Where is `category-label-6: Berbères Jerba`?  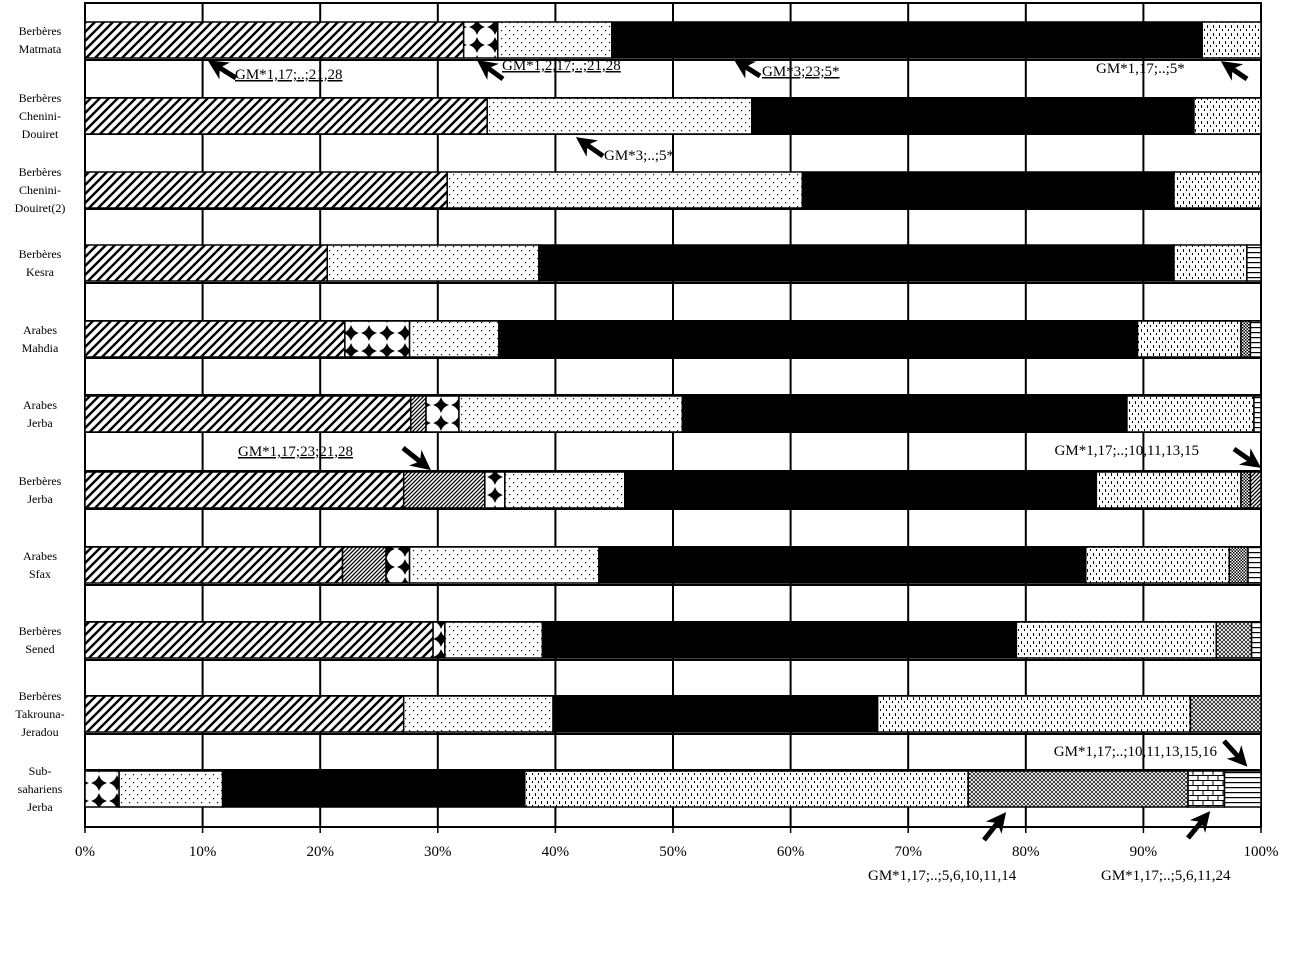
category-label-6: Berbères Jerba is located at coordinates (40, 490).